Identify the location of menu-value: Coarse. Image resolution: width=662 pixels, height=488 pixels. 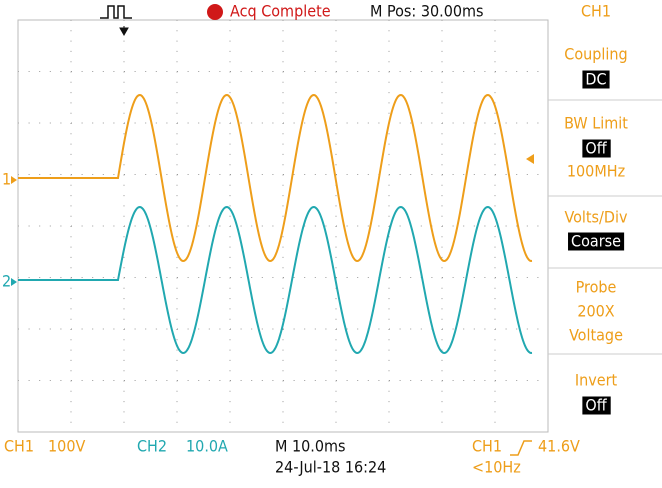
(596, 241).